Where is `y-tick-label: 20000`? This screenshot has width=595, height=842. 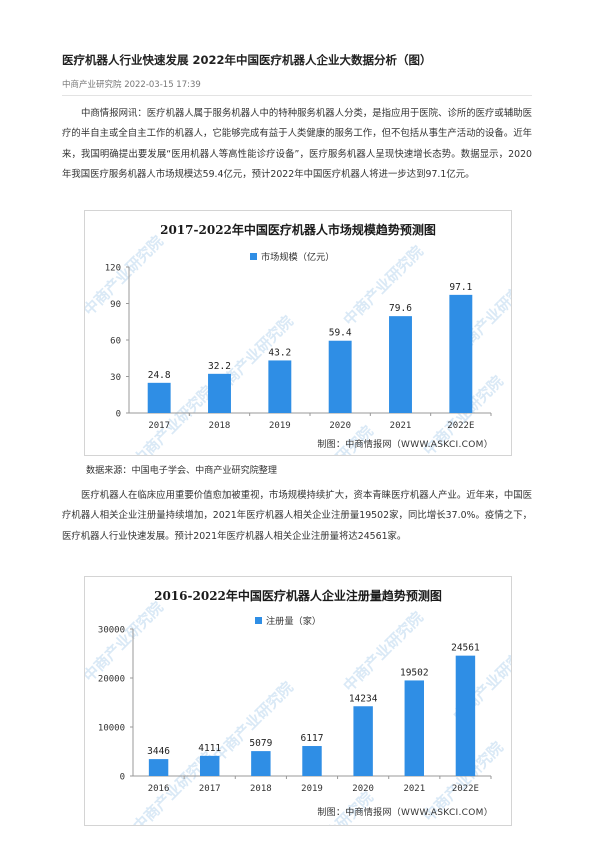
y-tick-label: 20000 is located at coordinates (111, 680).